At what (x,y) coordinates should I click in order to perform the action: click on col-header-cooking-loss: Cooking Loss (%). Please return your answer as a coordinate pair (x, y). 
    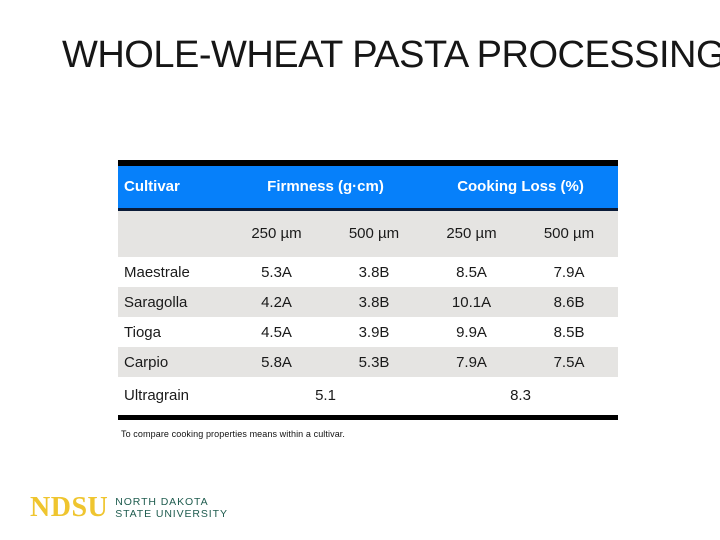
    Looking at the image, I should click on (521, 186).